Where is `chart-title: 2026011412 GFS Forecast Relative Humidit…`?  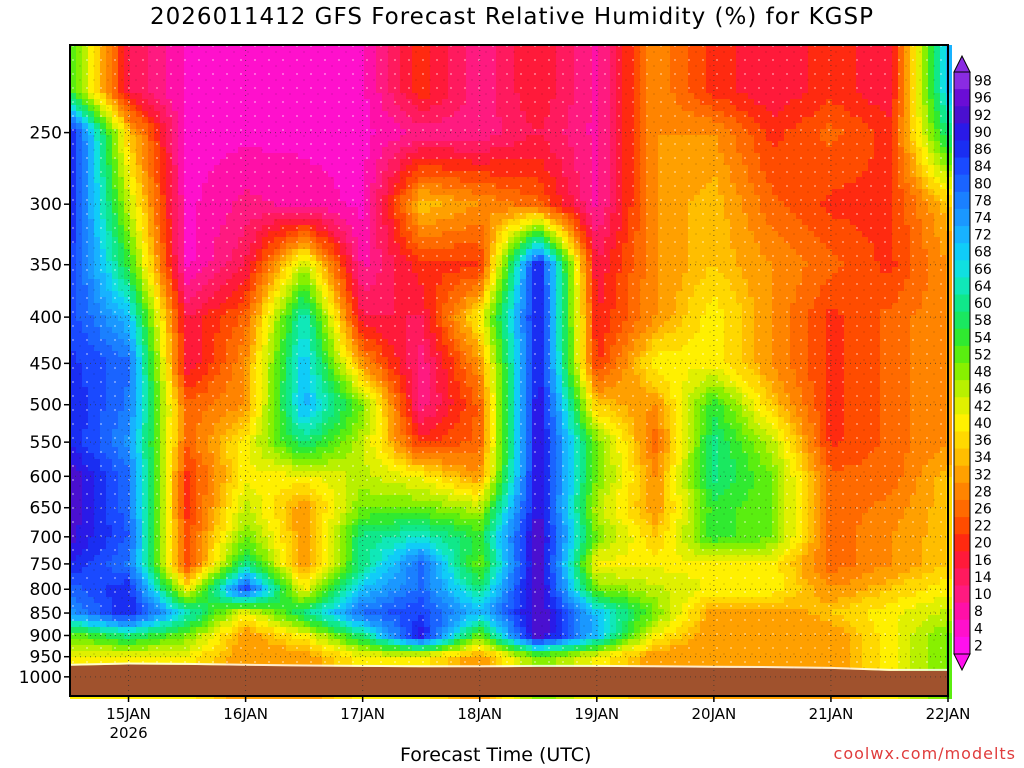
chart-title: 2026011412 GFS Forecast Relative Humidit… is located at coordinates (512, 17).